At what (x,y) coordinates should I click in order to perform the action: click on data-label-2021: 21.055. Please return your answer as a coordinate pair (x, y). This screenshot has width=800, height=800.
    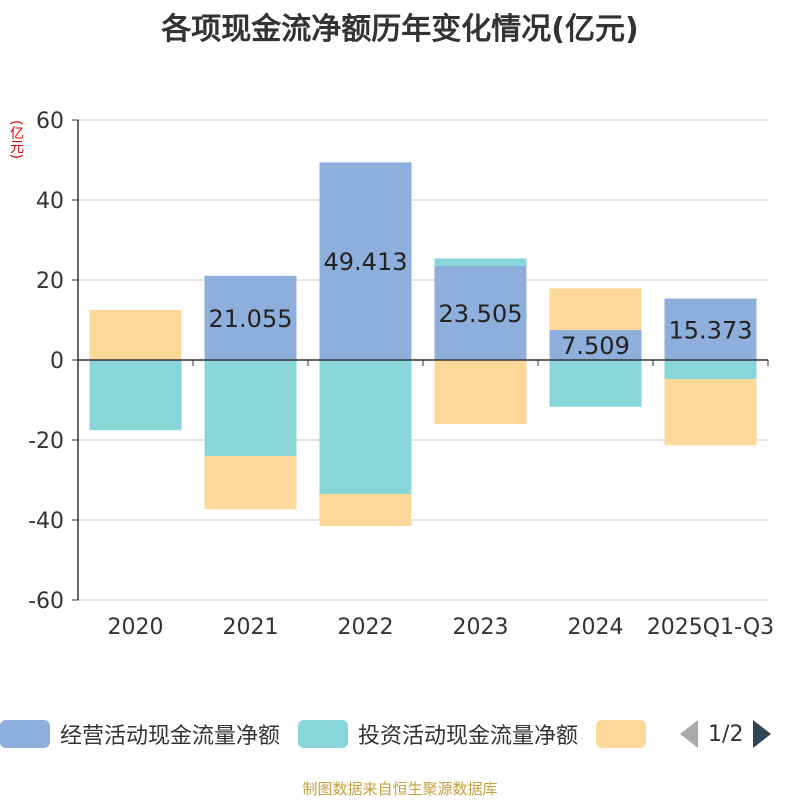
    Looking at the image, I should click on (251, 319).